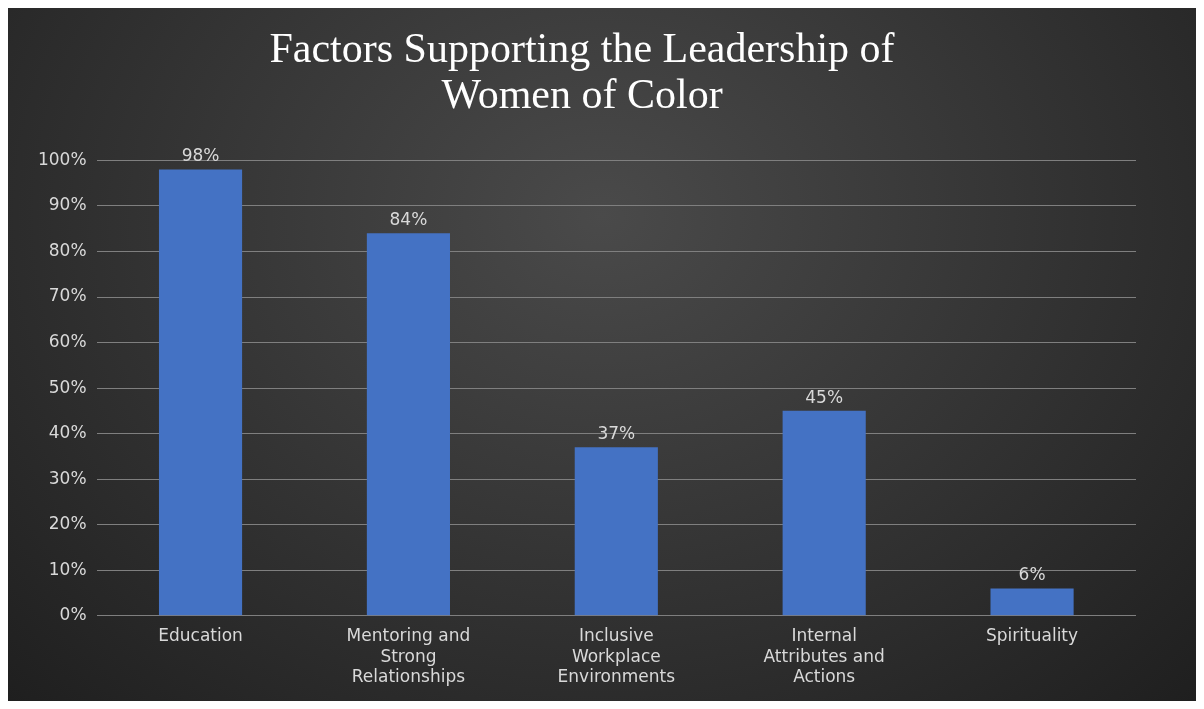  Describe the element at coordinates (1032, 574) in the screenshot. I see `data-label: 6%` at that location.